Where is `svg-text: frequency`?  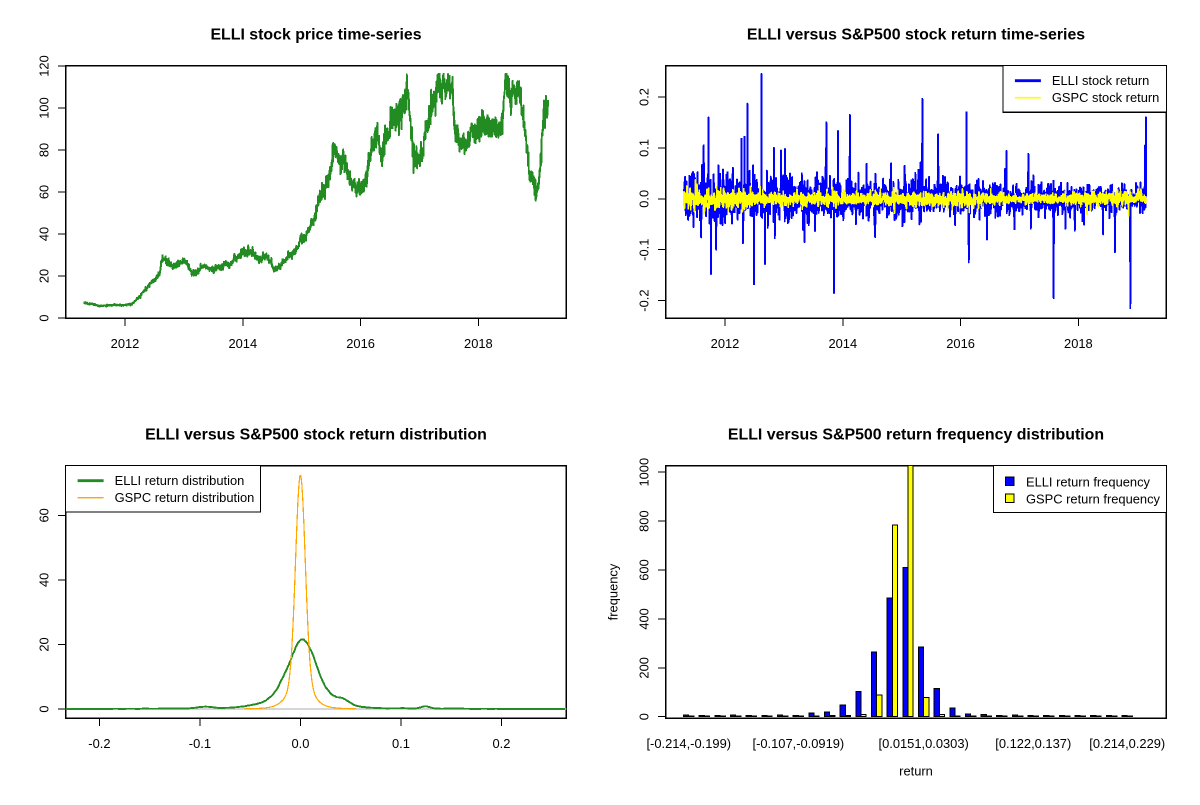
svg-text: frequency is located at coordinates (613, 591).